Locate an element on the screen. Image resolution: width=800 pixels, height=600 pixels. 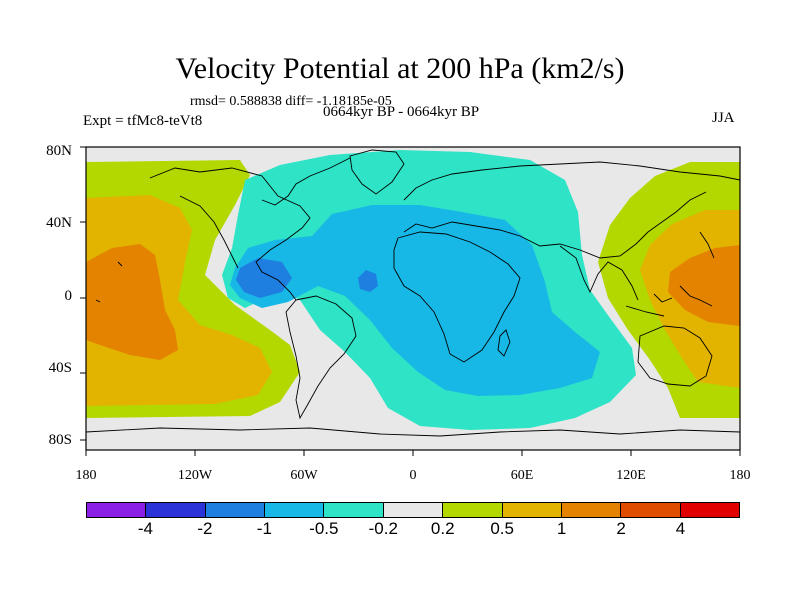
lon-label-180e: 180 is located at coordinates (740, 475).